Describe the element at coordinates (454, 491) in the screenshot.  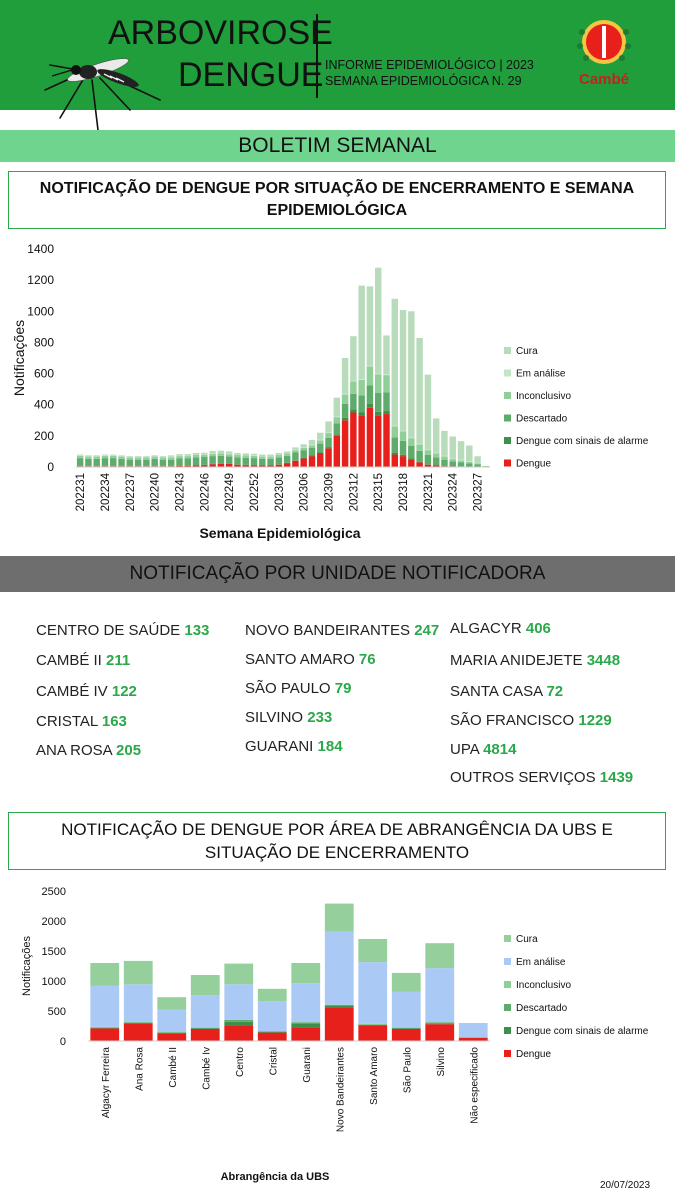
I see `x-tick-label: 202324` at that location.